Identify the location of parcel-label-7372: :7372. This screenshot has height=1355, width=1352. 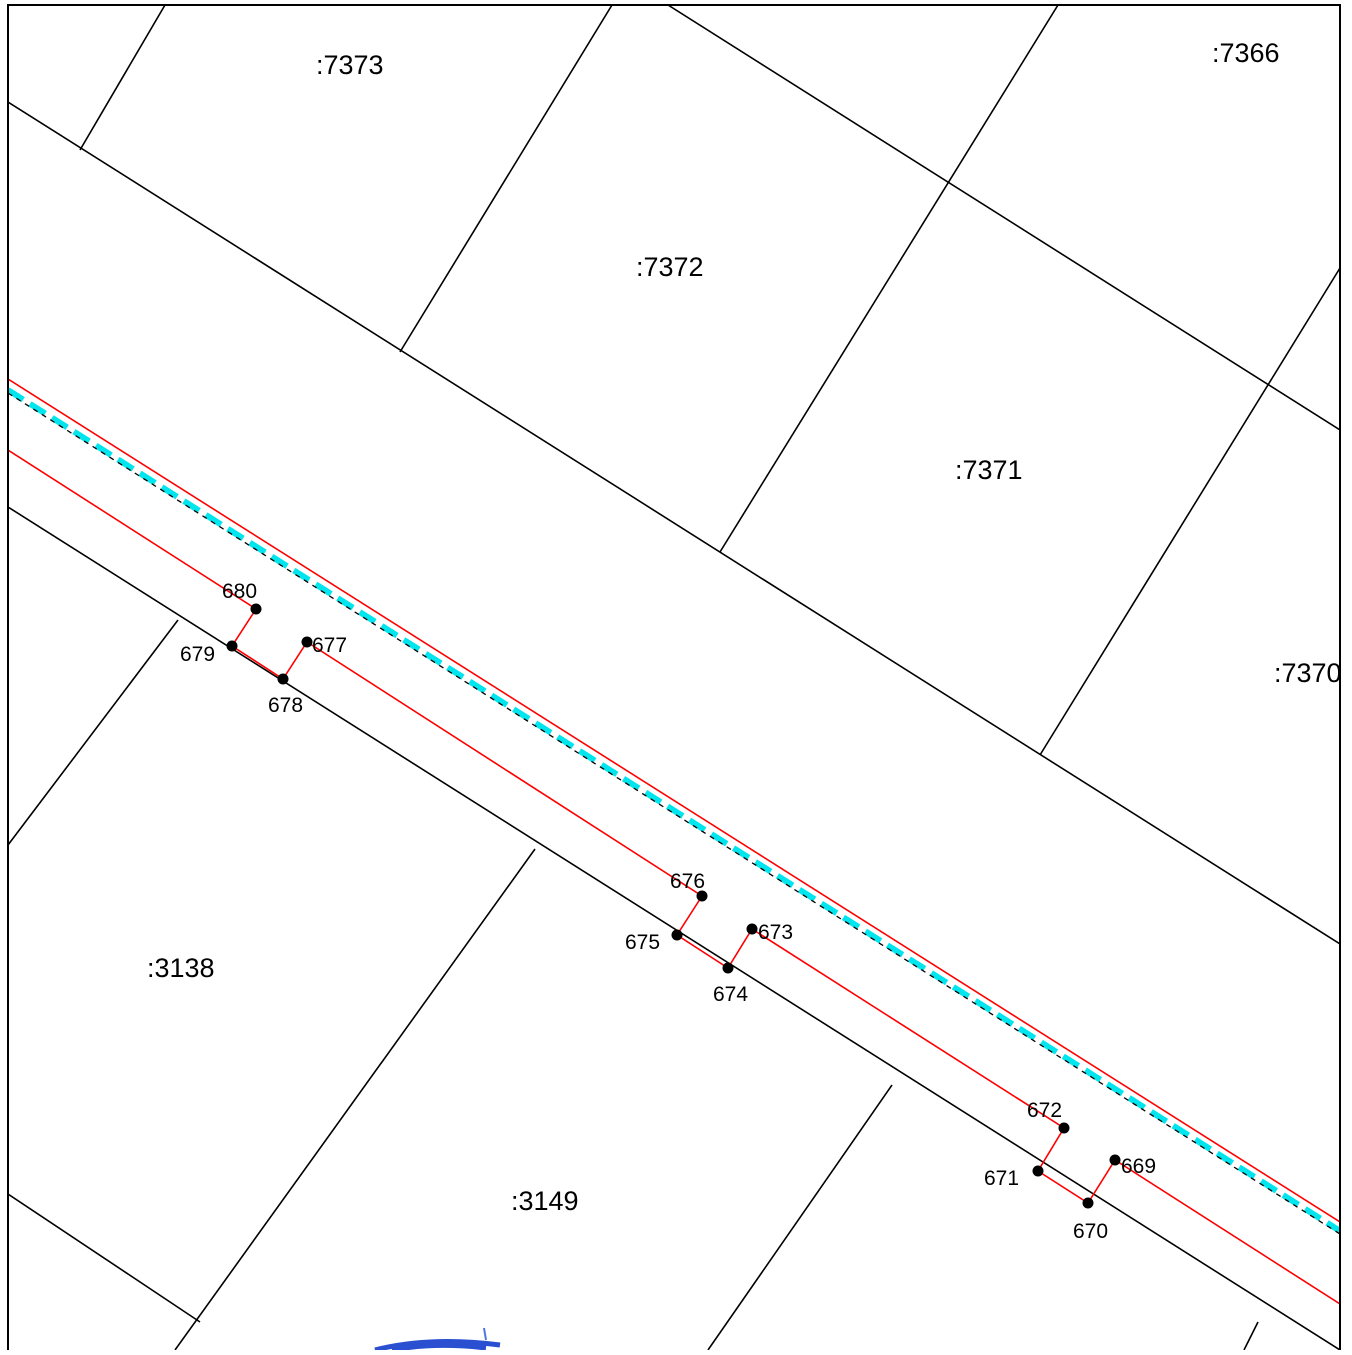
(670, 267).